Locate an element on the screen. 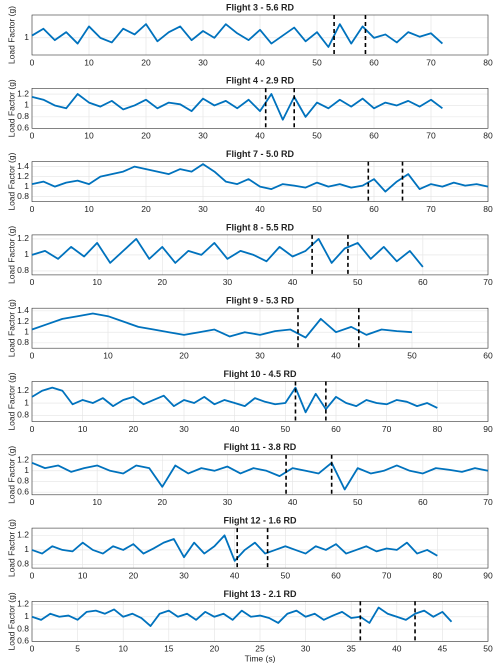 The image size is (500, 664). panel-title: Flight 8 - 5.5 RD is located at coordinates (260, 227).